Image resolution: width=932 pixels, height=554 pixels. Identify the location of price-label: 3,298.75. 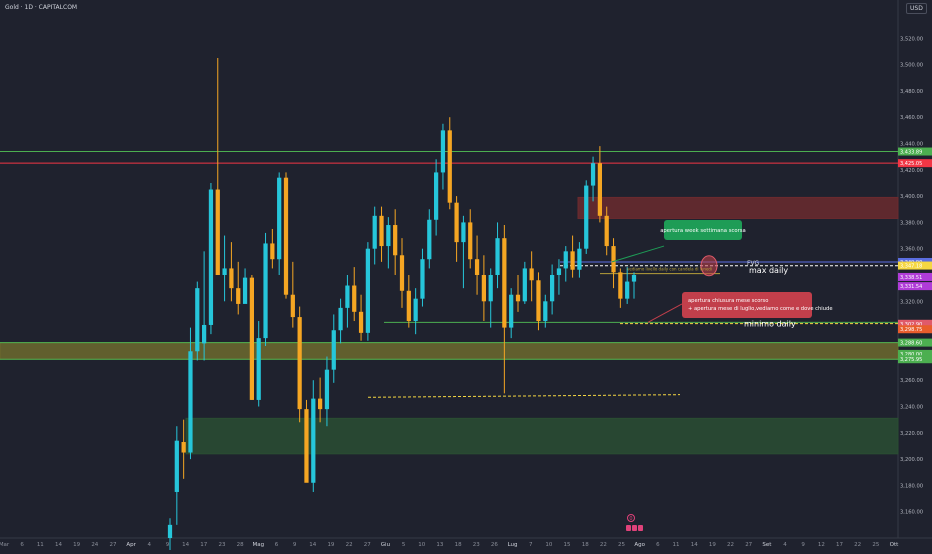
(911, 330).